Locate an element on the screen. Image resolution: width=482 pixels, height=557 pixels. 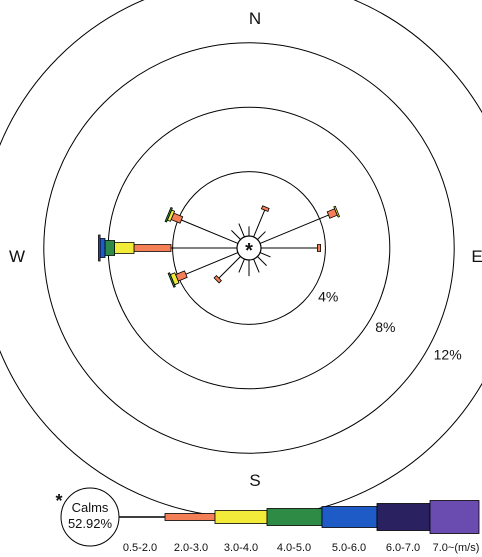
compass-north: N is located at coordinates (255, 18).